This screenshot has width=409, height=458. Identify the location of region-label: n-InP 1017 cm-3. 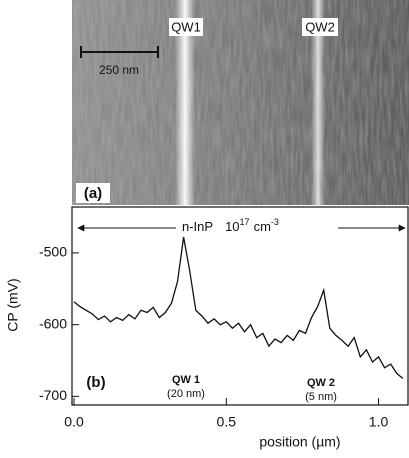
(230, 225).